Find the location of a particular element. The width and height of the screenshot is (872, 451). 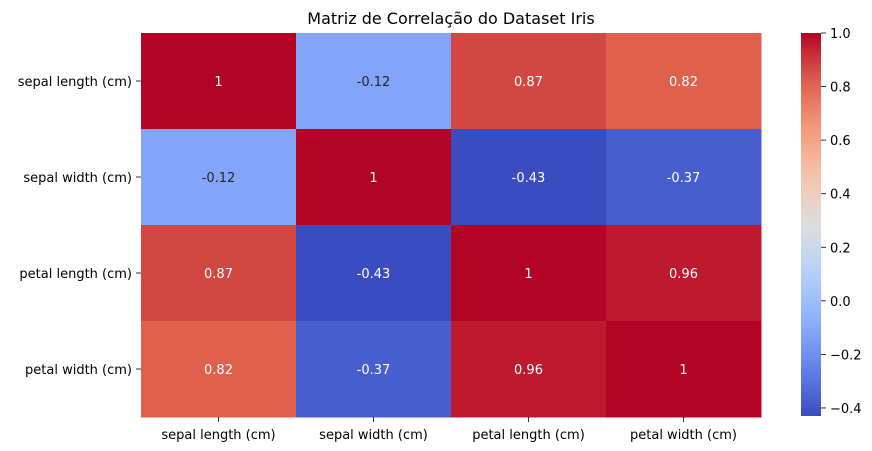

colorbar-tick-label: −0.2 is located at coordinates (846, 355).